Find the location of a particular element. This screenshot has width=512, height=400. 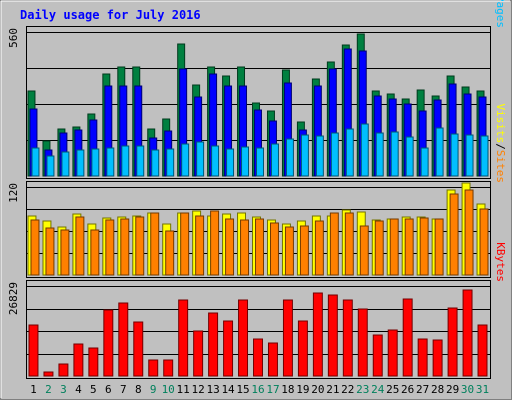

day-label: 21 is located at coordinates (332, 389).